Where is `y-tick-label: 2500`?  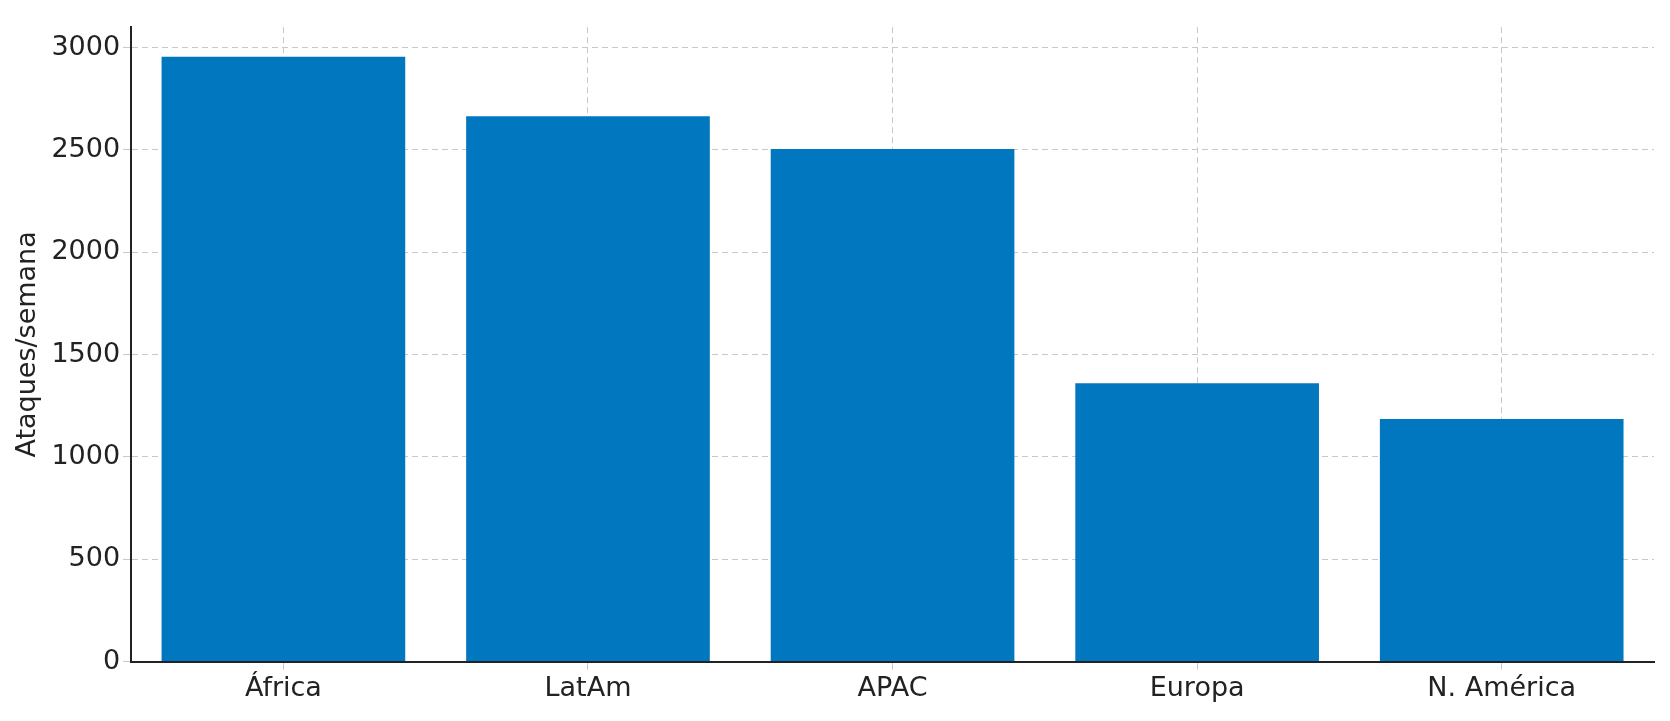 y-tick-label: 2500 is located at coordinates (86, 147).